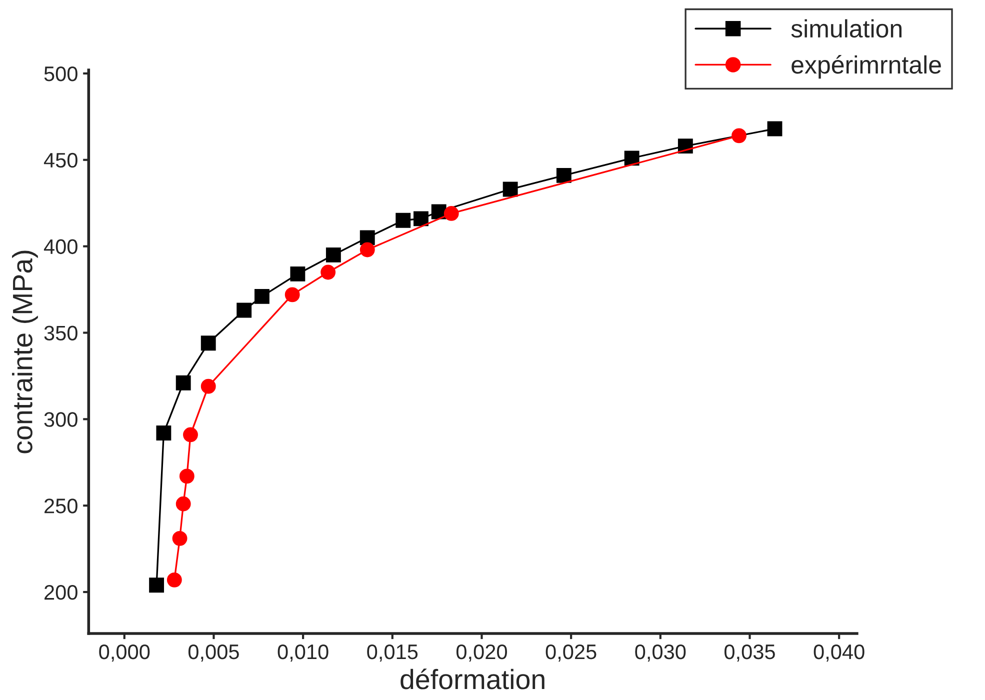 The height and width of the screenshot is (700, 985). I want to click on x-tick-label: 0,035, so click(749, 653).